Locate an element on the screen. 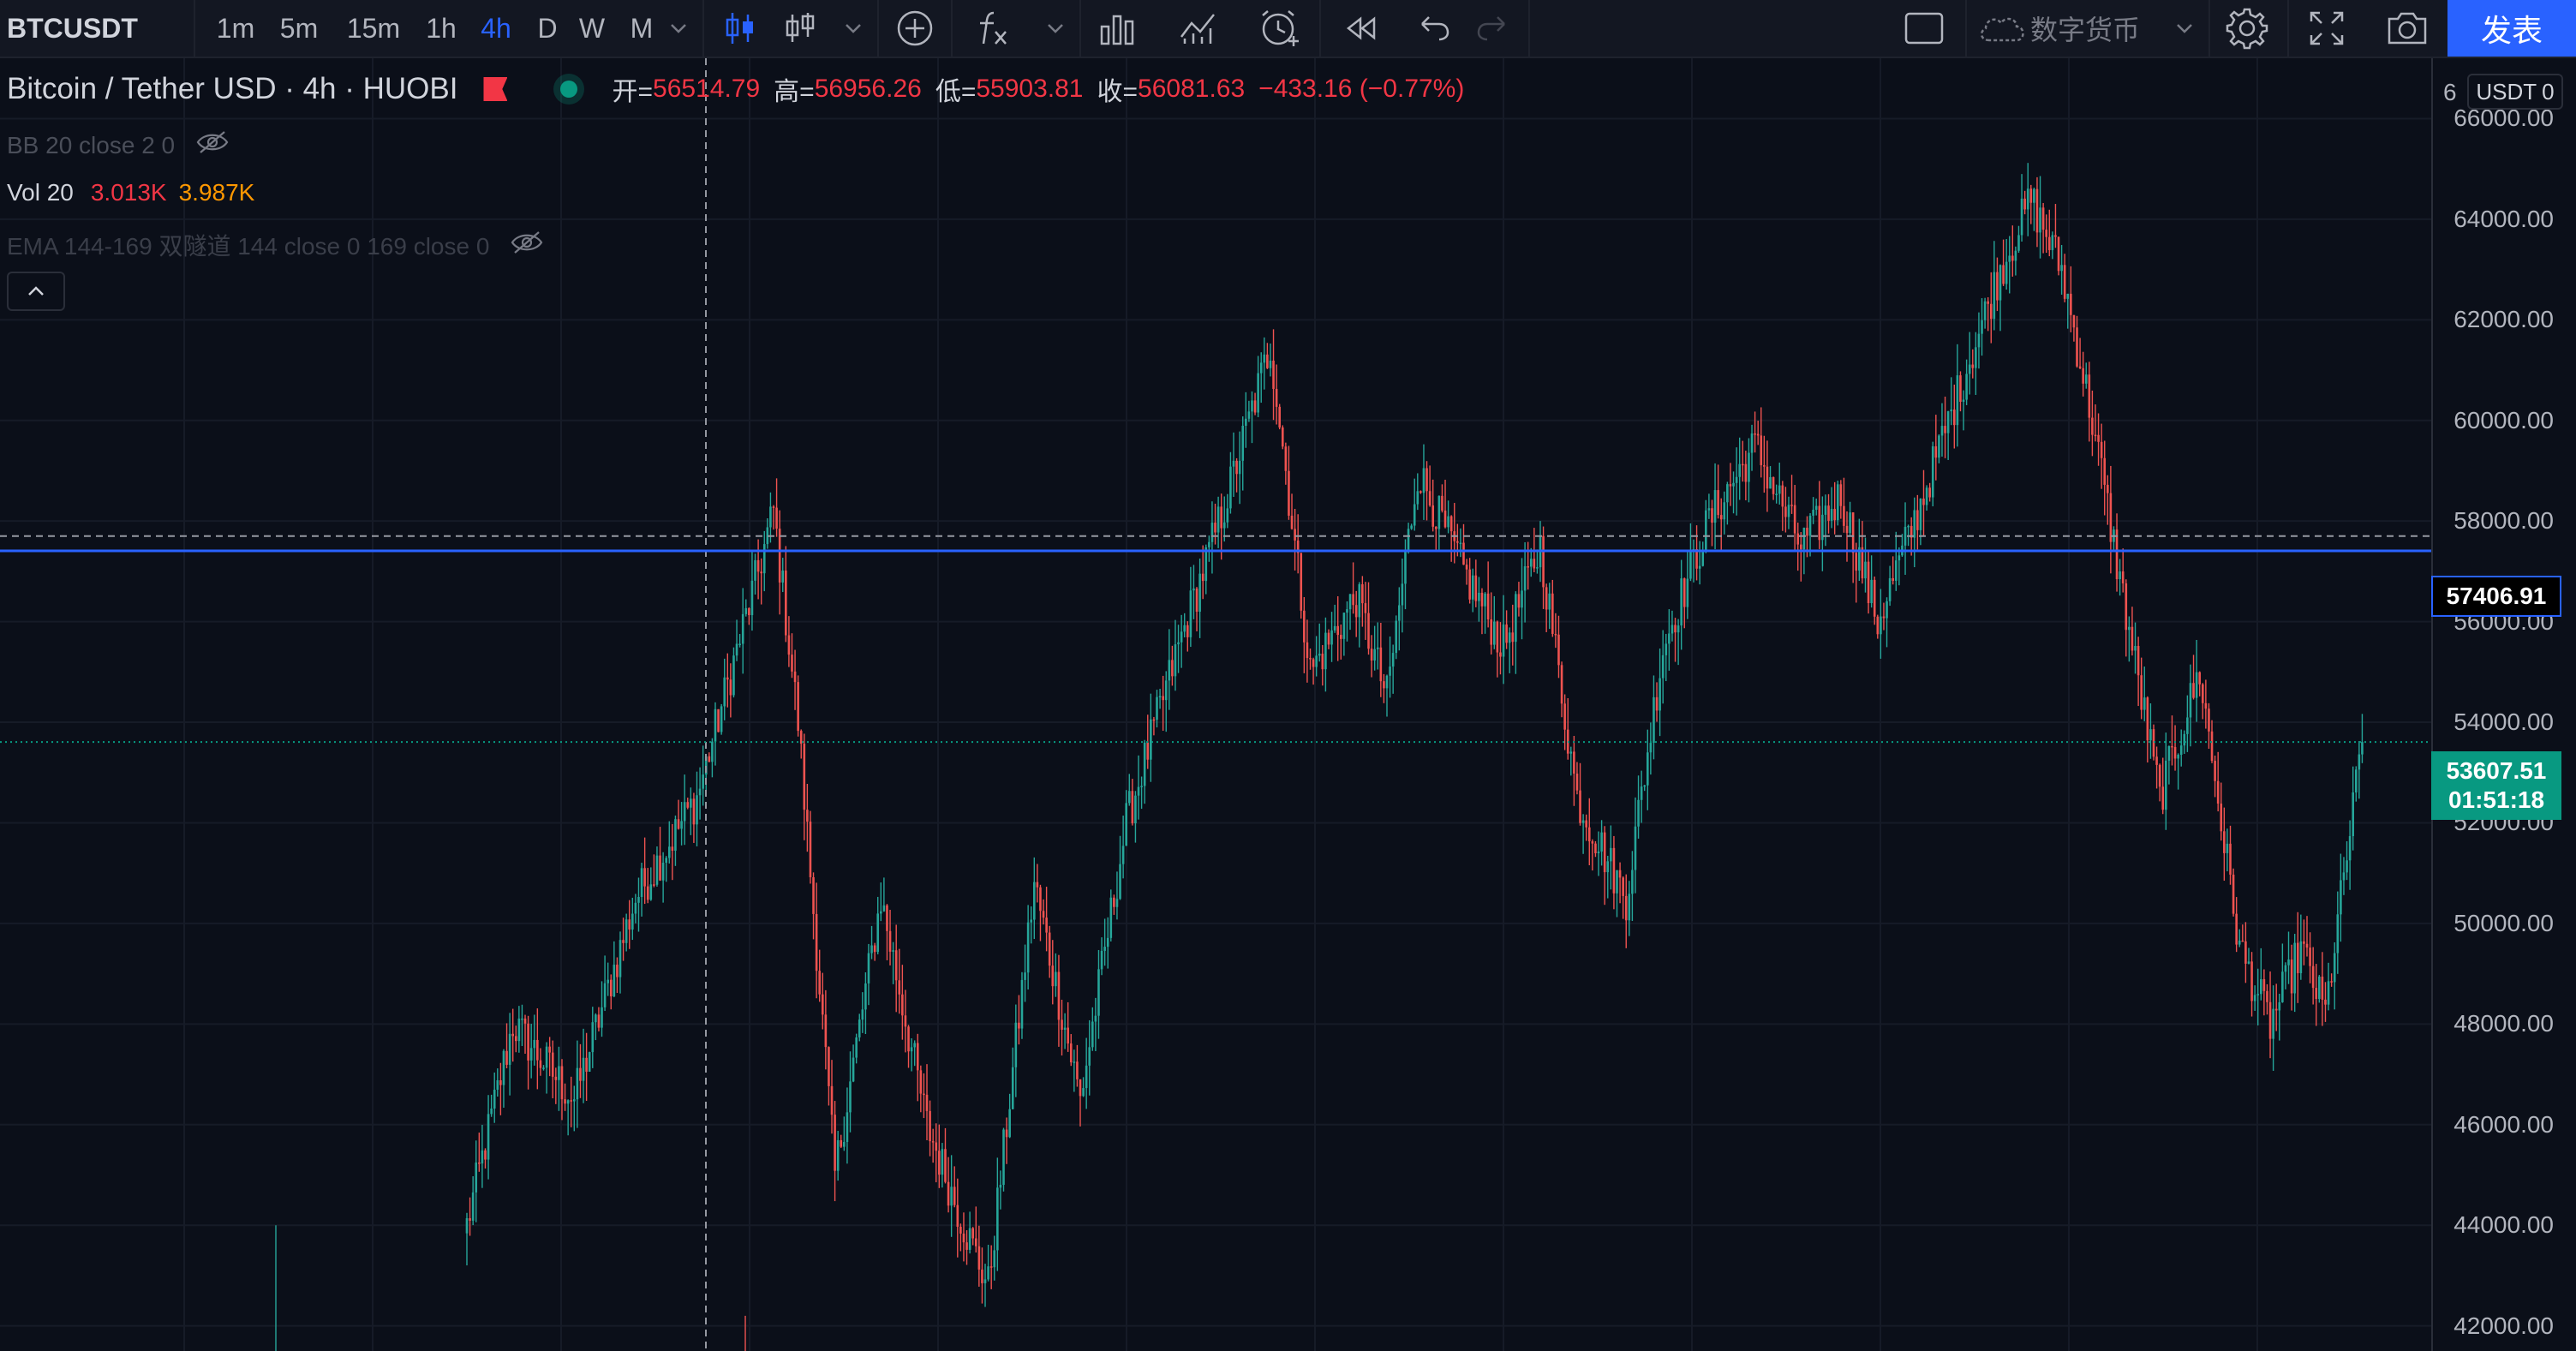 The image size is (2576, 1351). compare-bars-icon is located at coordinates (1117, 29).